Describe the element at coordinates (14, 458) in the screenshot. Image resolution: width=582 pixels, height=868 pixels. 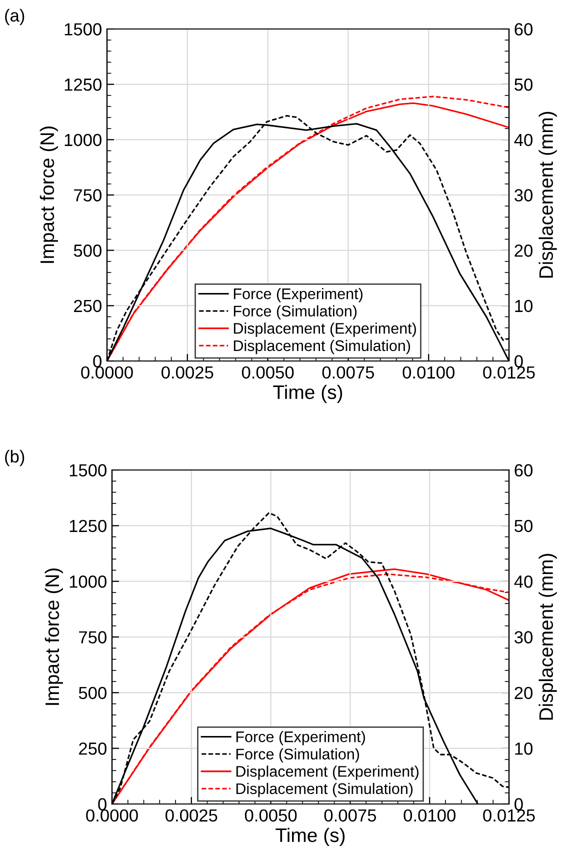
I see `chart-title: (b)` at that location.